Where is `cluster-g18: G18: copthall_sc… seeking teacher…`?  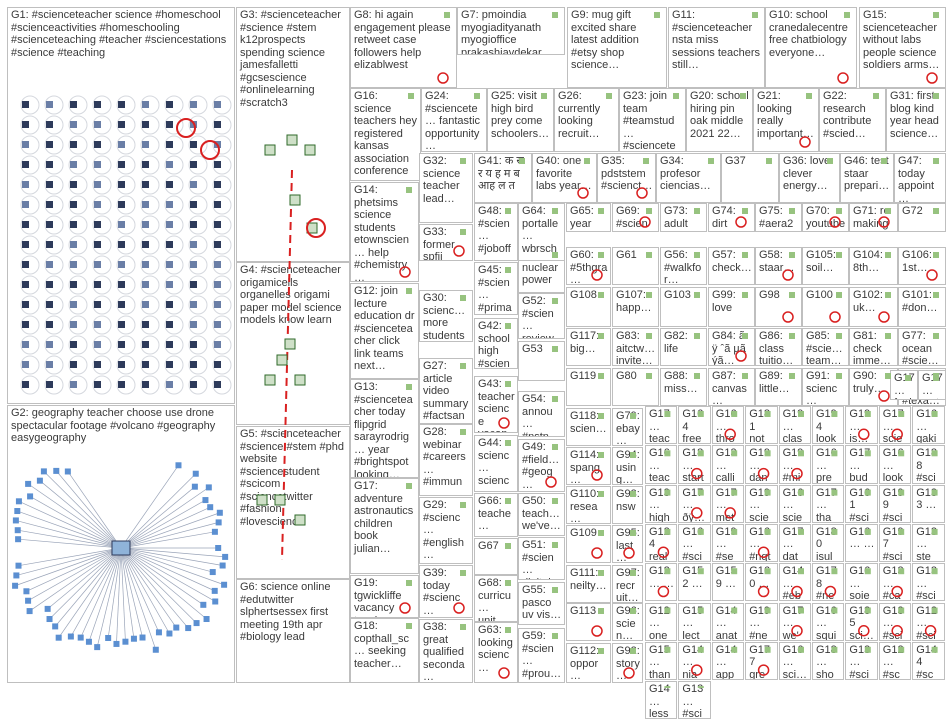
cluster-g18: G18: copthall_sc… seeking teacher… is located at coordinates (384, 650).